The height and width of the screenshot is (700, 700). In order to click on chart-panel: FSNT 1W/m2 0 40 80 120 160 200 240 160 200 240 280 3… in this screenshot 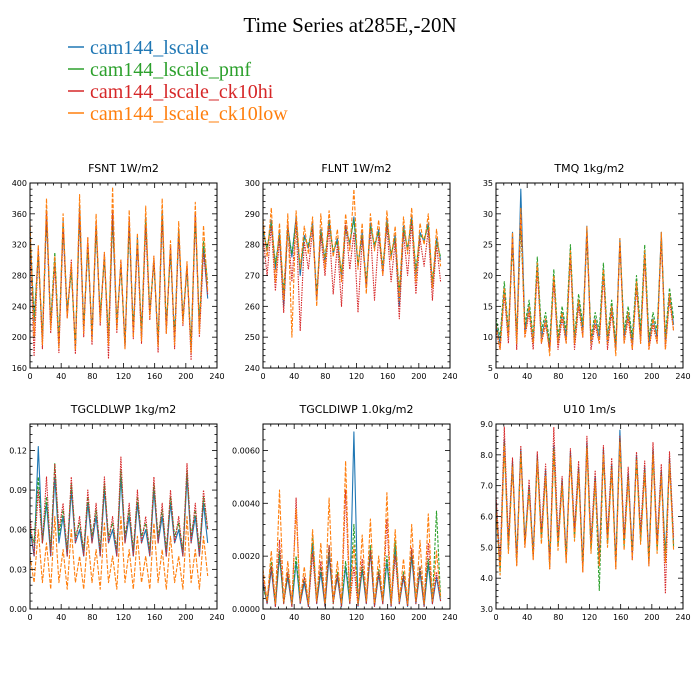, I will do `click(118, 271)`.